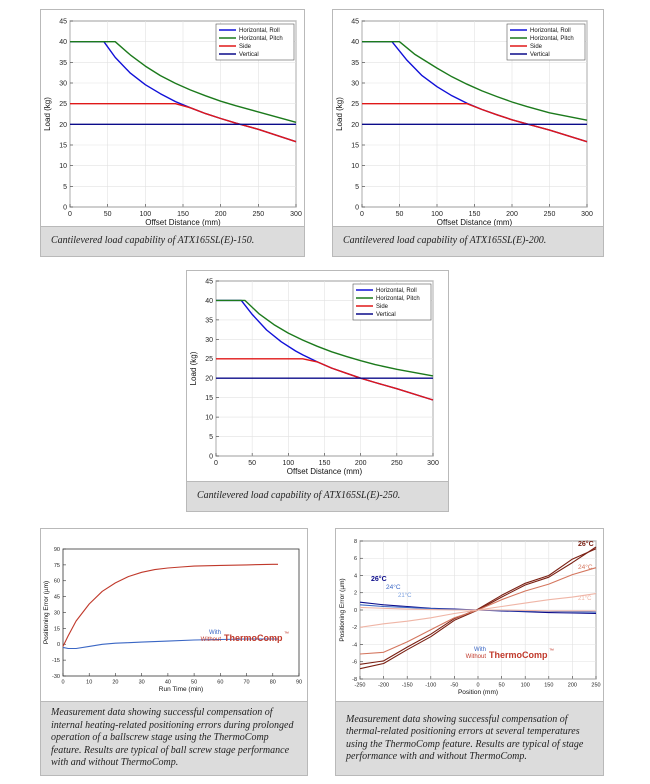 Image resolution: width=650 pixels, height=784 pixels. I want to click on x-axis-label: Run Time (min), so click(181, 689).